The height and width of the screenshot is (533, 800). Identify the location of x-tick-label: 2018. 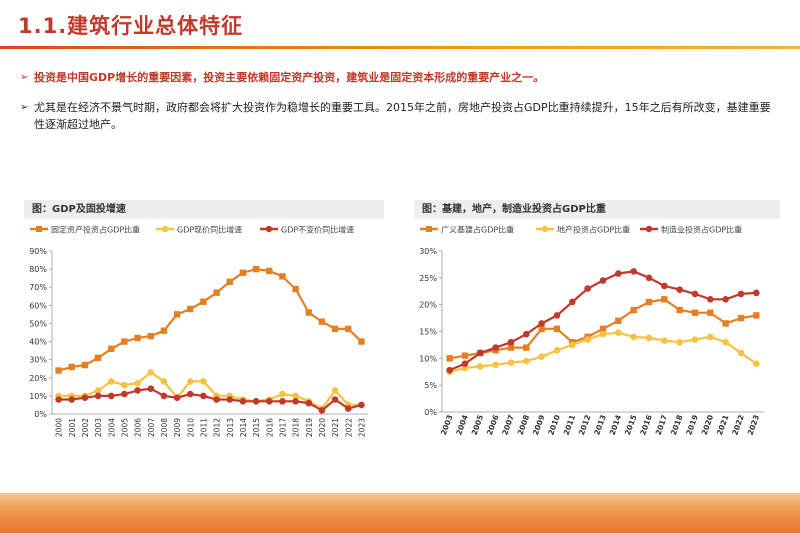
(296, 427).